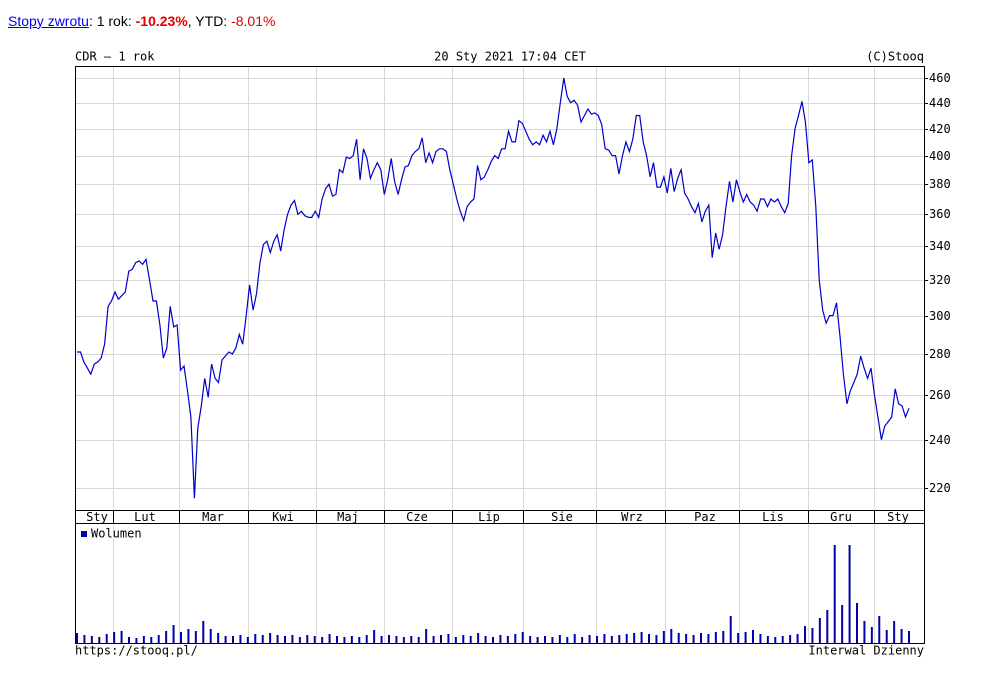 The width and height of the screenshot is (1000, 676). Describe the element at coordinates (940, 214) in the screenshot. I see `y-tick-label: 360` at that location.